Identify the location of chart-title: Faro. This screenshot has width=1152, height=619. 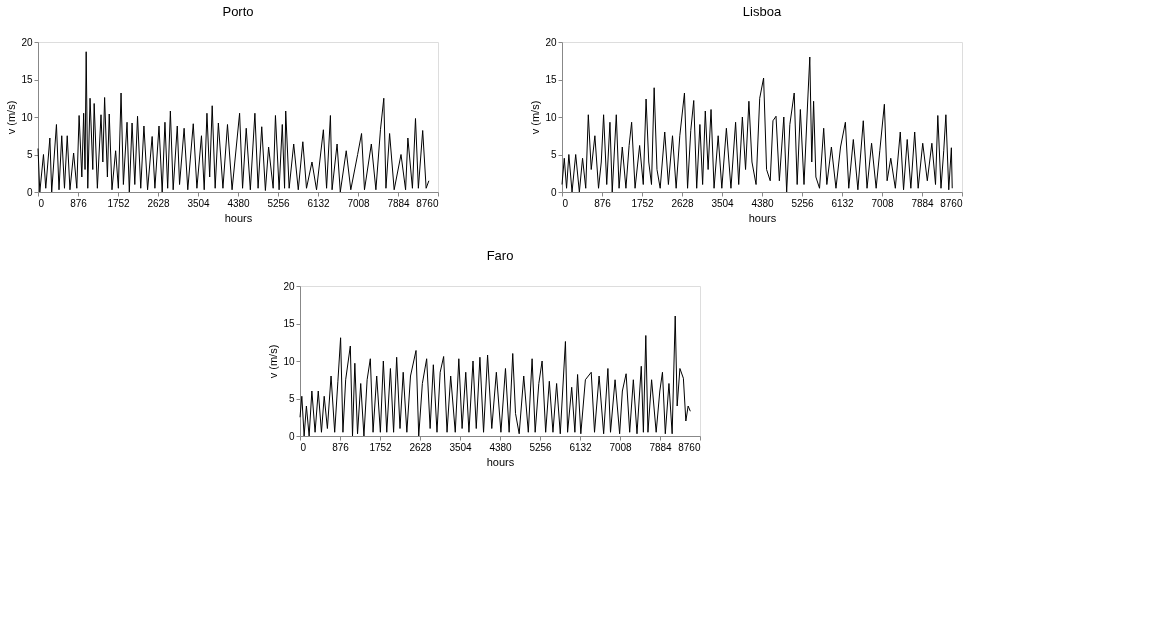
(500, 255).